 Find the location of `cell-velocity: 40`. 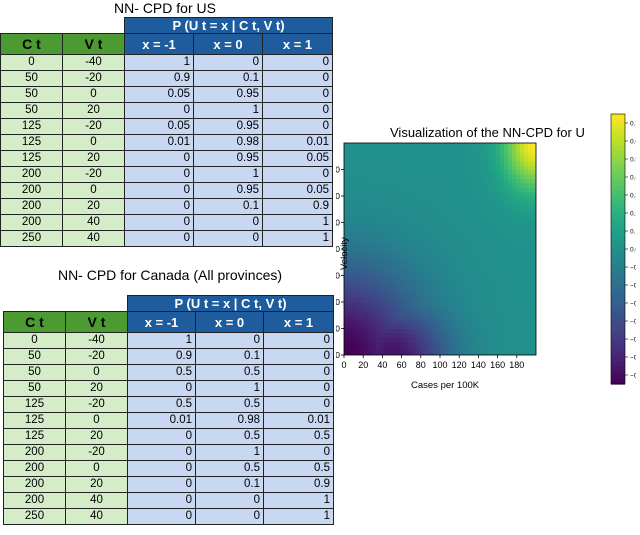

cell-velocity: 40 is located at coordinates (96, 500).